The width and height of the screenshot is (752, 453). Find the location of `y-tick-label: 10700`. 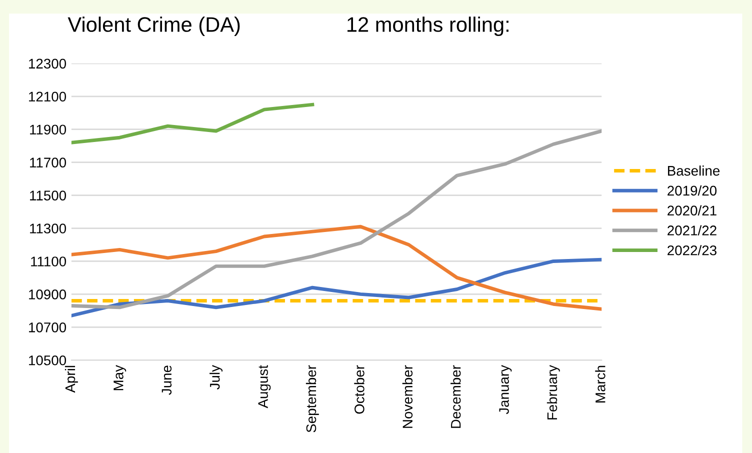

y-tick-label: 10700 is located at coordinates (47, 327).